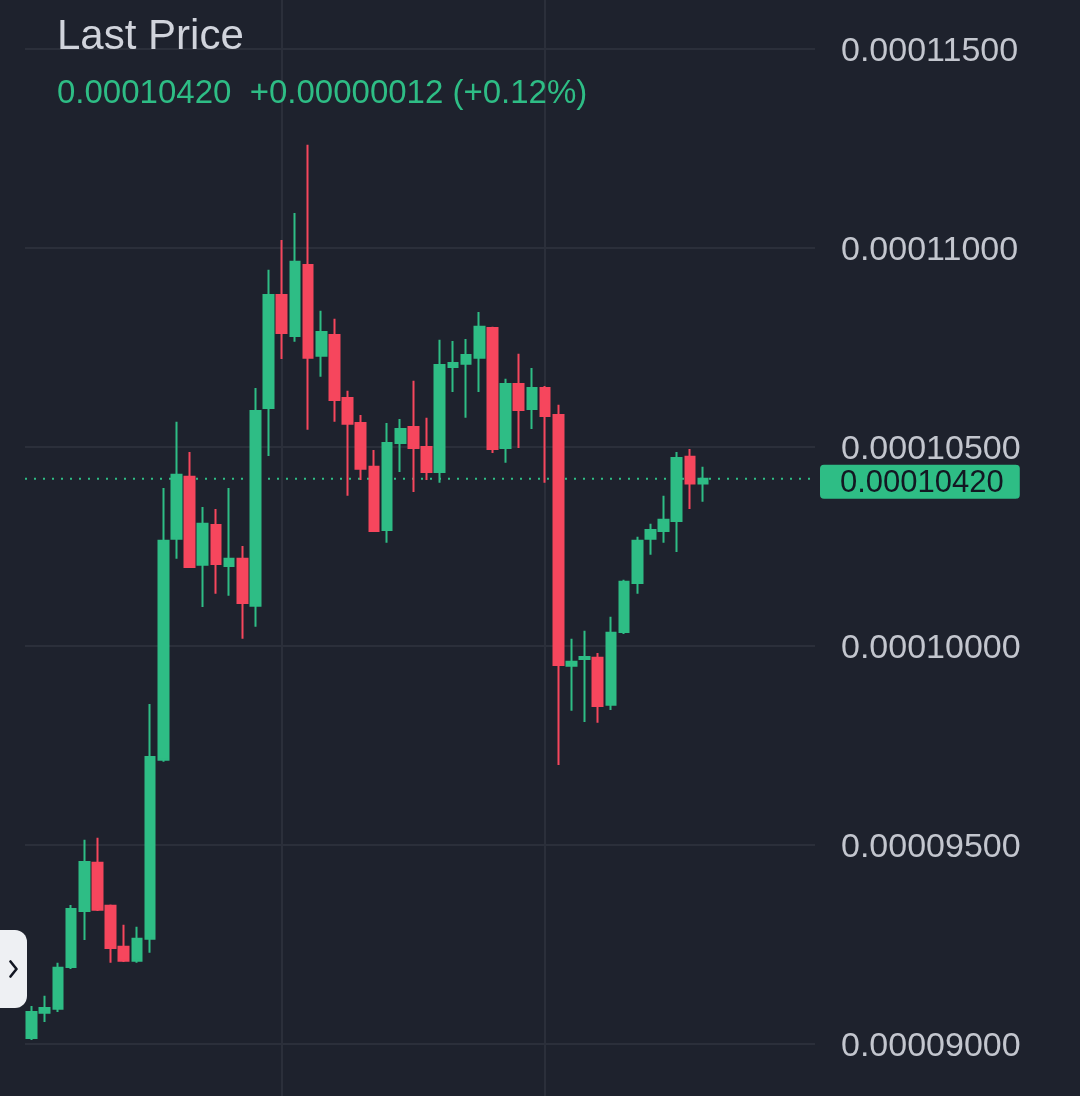  What do you see at coordinates (931, 645) in the screenshot?
I see `y-tick-label: 0.00010000` at bounding box center [931, 645].